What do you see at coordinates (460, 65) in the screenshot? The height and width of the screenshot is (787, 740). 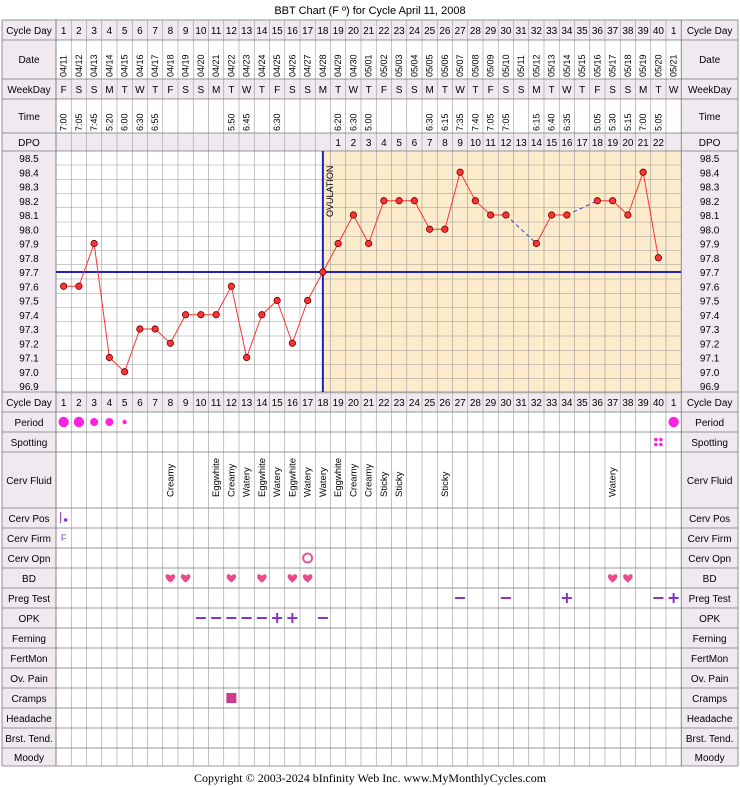 I see `date-label: 05/07` at bounding box center [460, 65].